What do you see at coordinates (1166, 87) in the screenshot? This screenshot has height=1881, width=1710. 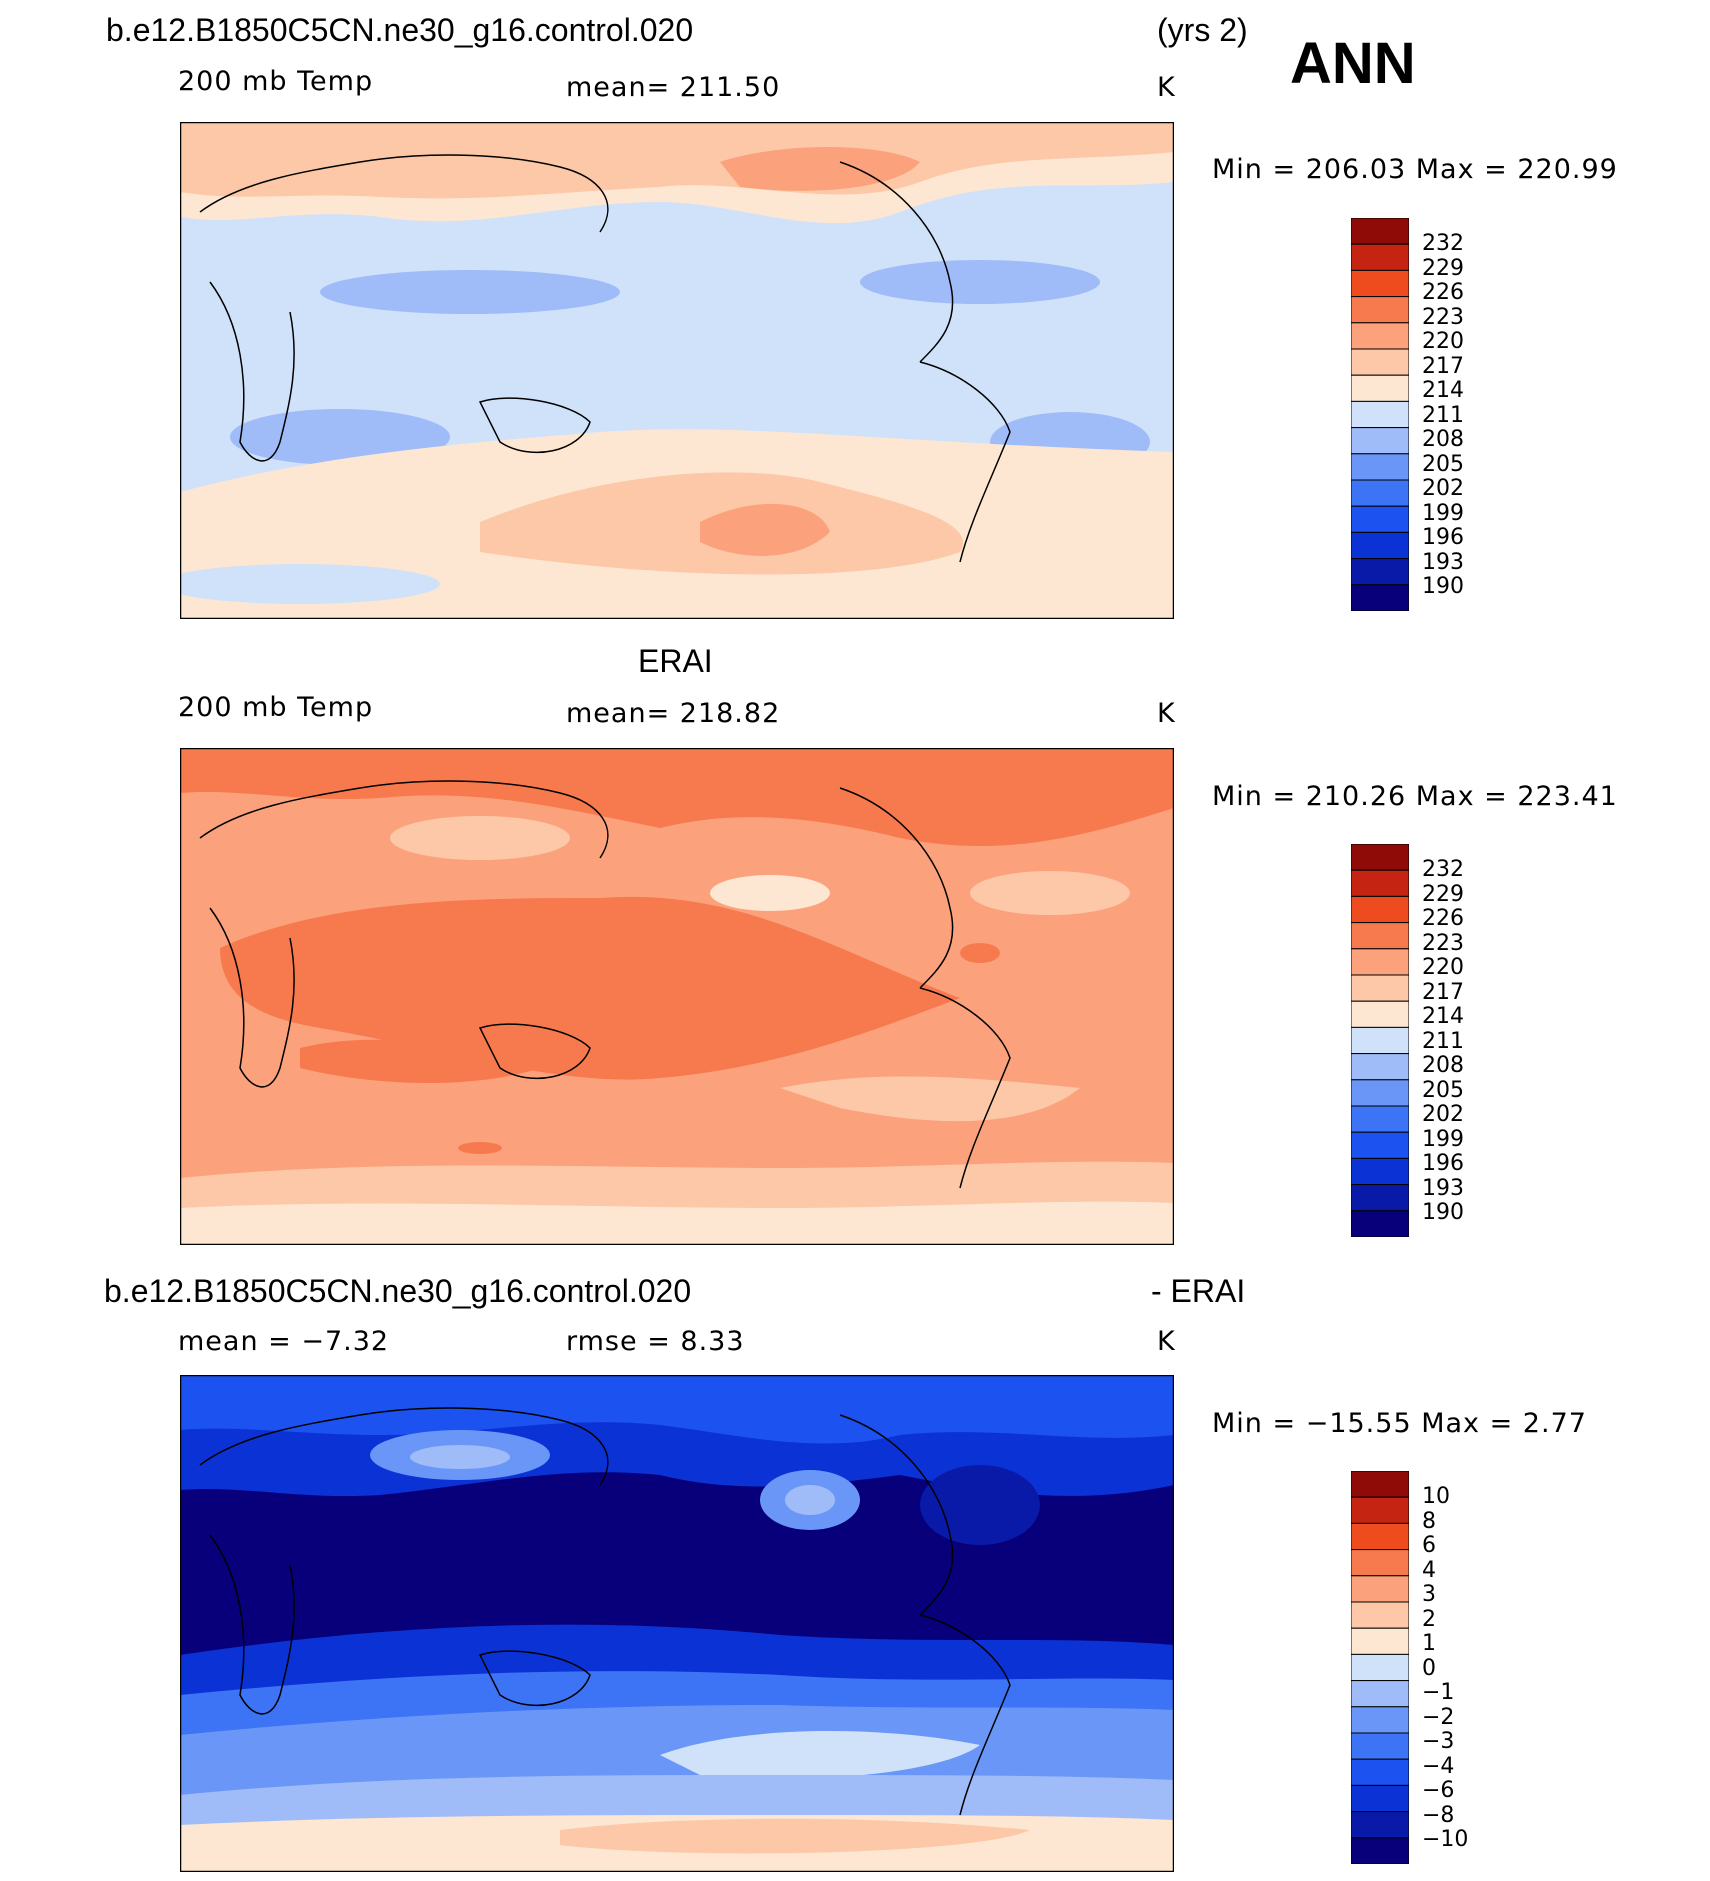 I see `panel1-units: K` at bounding box center [1166, 87].